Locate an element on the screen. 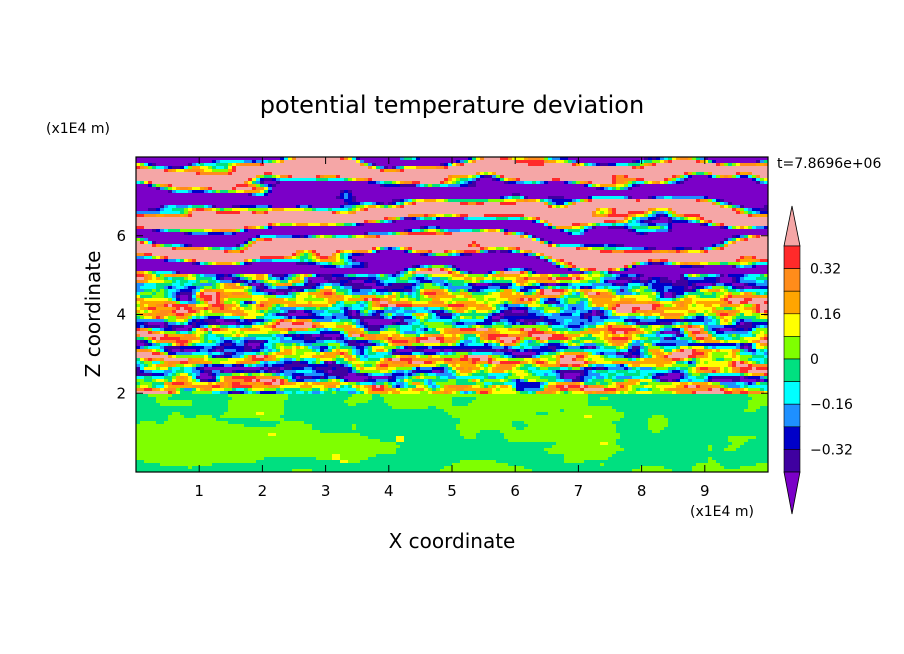  colorbar-tick-label: 0.16 is located at coordinates (825, 315).